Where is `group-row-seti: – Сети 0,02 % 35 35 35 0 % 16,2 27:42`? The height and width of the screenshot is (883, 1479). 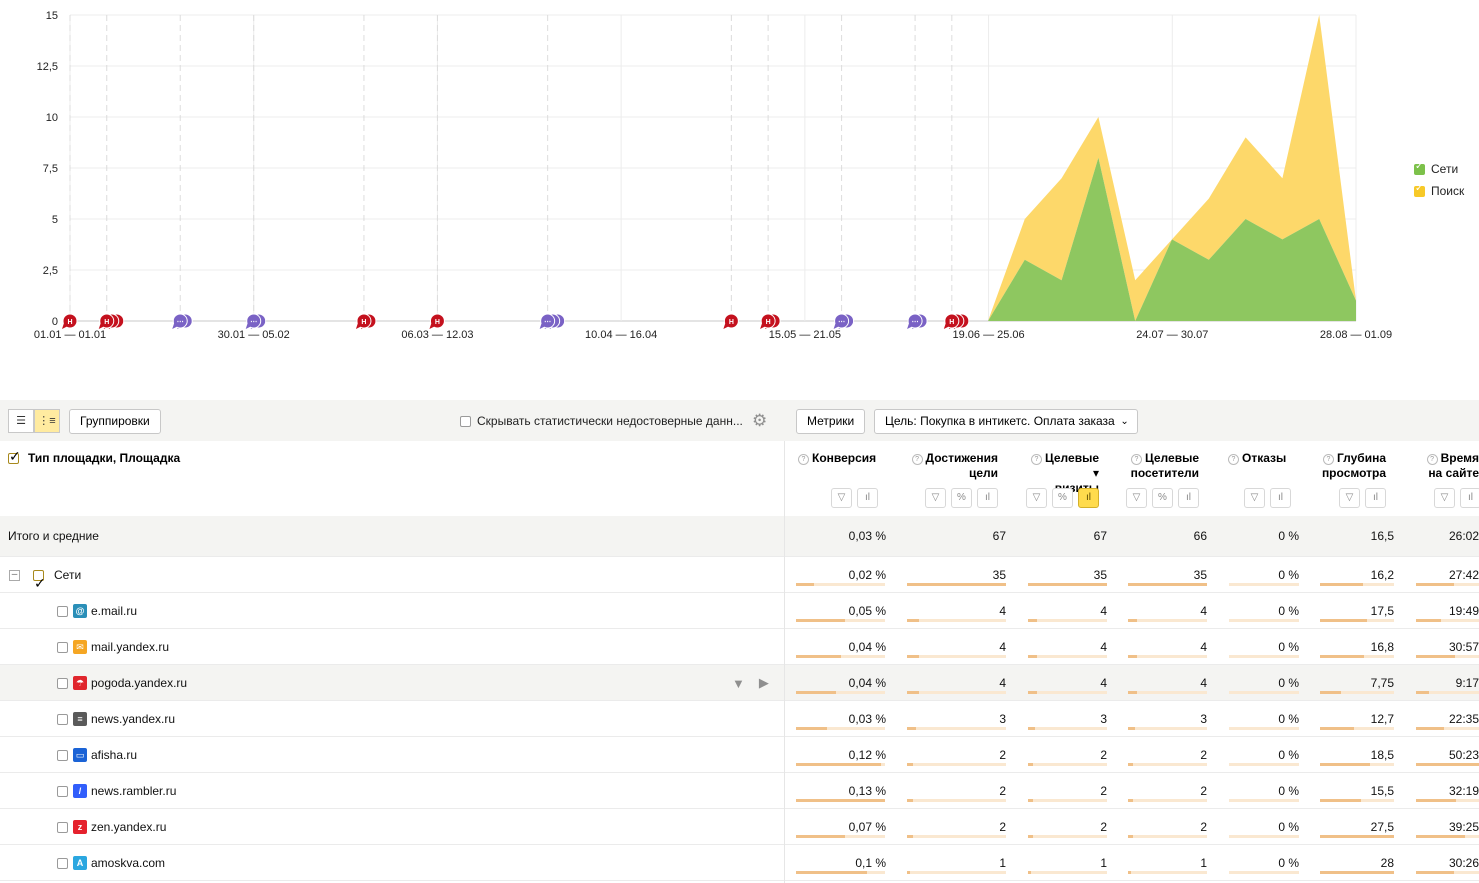 group-row-seti: – Сети 0,02 % 35 35 35 0 % 16,2 27:42 is located at coordinates (739, 579).